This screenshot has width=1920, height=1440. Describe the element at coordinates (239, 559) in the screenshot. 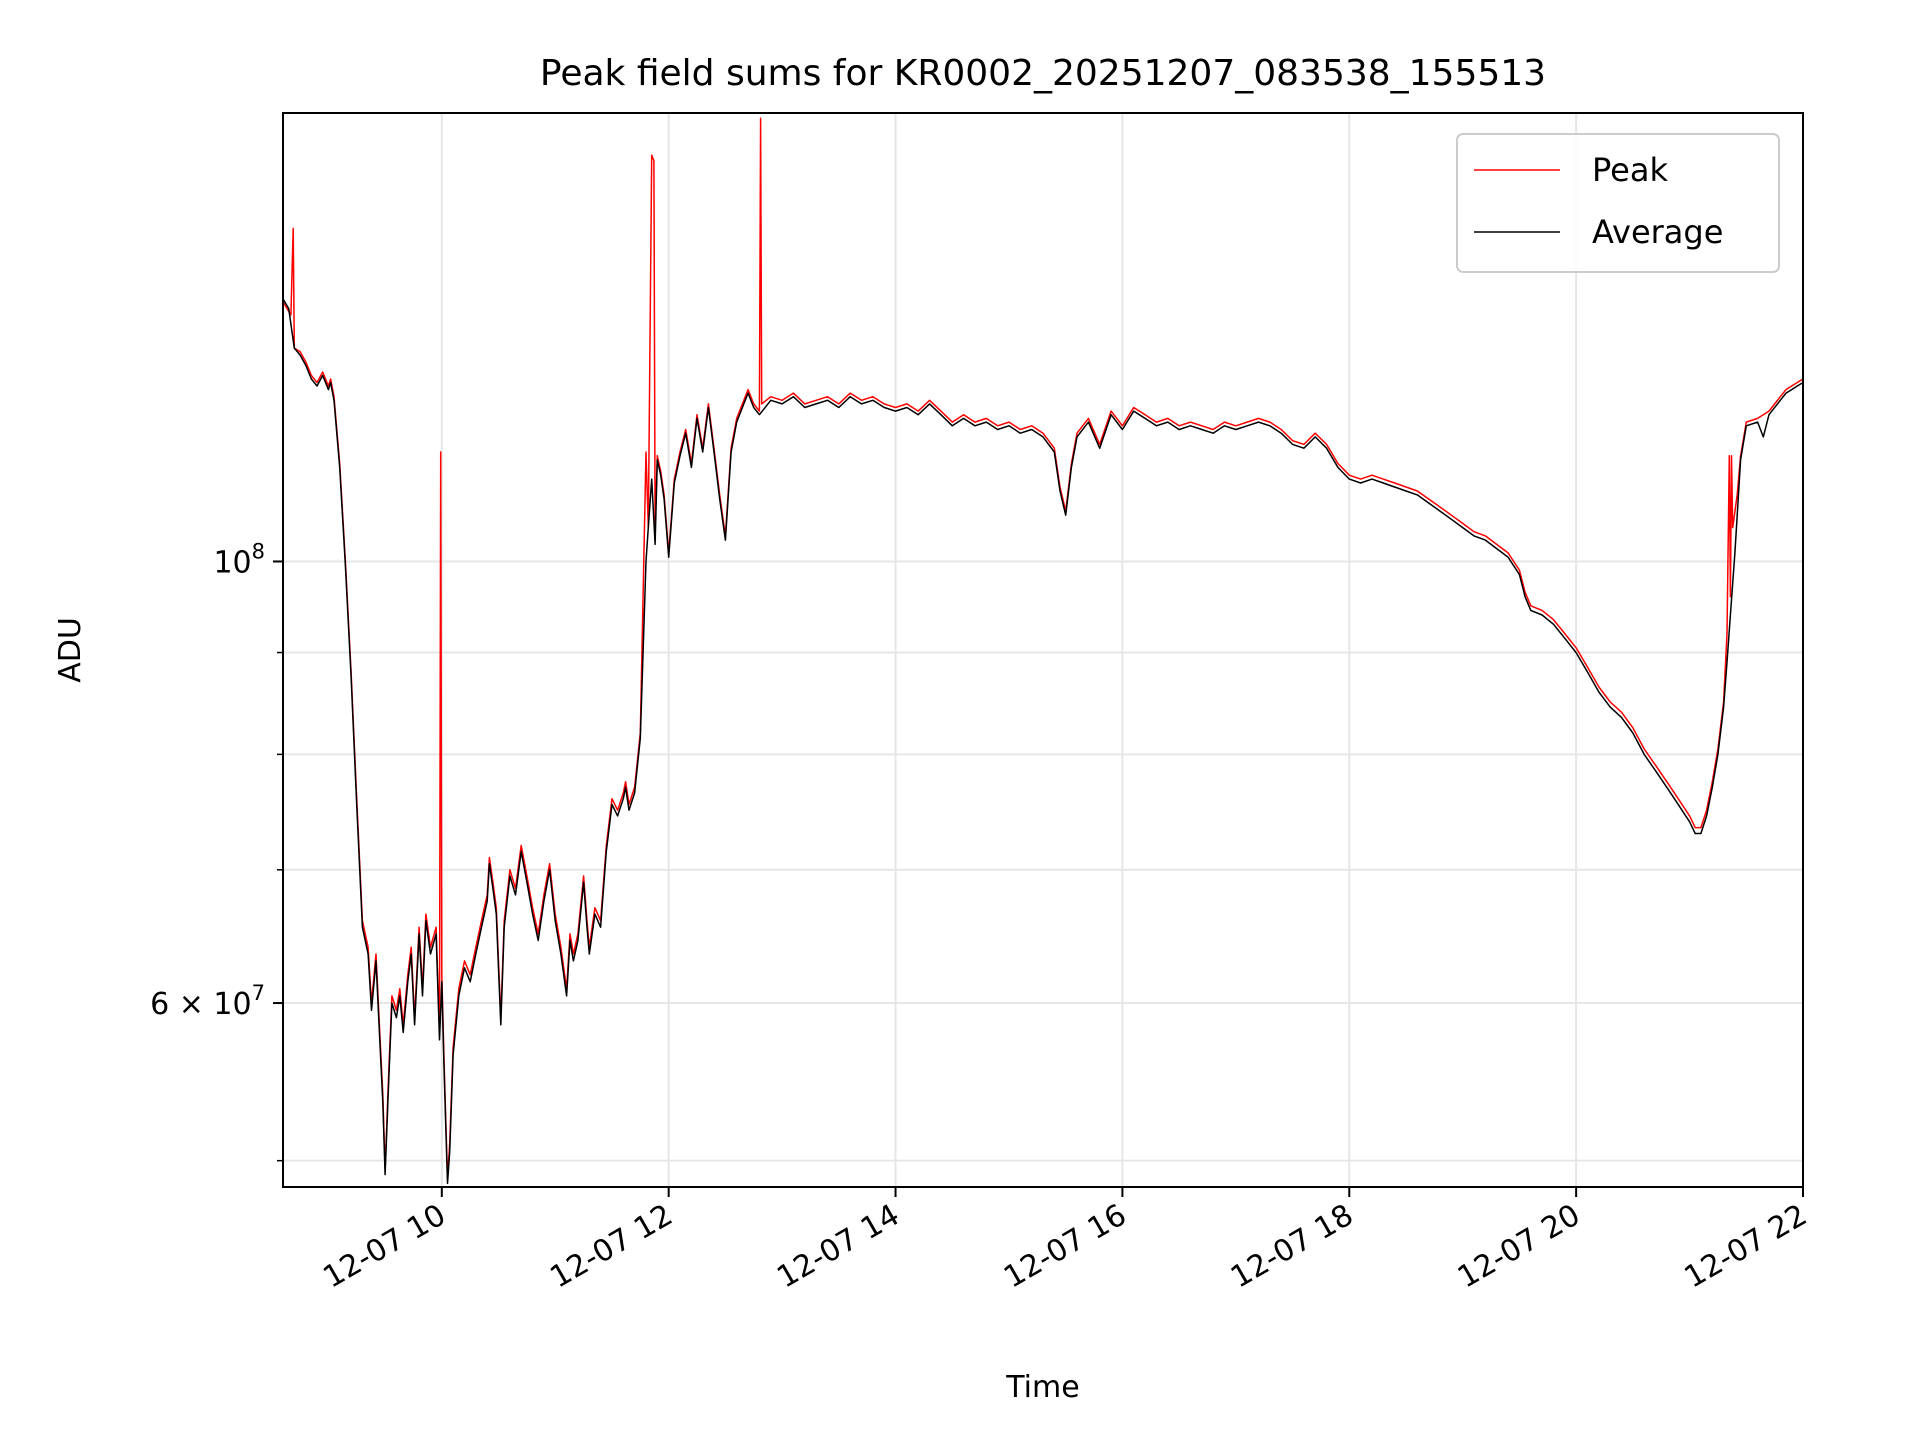

I see `y-tick-label: 108` at that location.